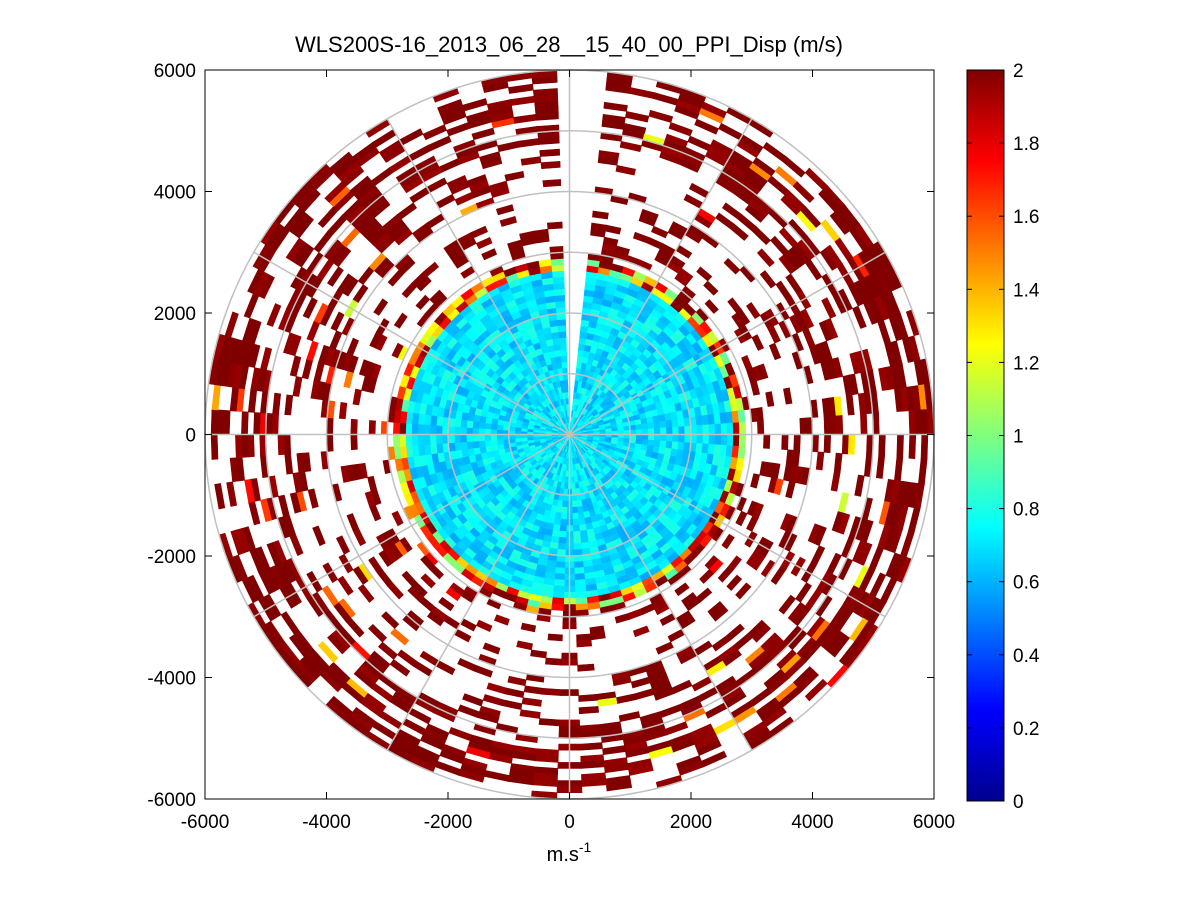 Image resolution: width=1201 pixels, height=901 pixels. Describe the element at coordinates (1003, 437) in the screenshot. I see `colorbar: 2 1.8 1.6 1.4 1.2 1 0.8 0.6 0.4 0.2 0` at that location.